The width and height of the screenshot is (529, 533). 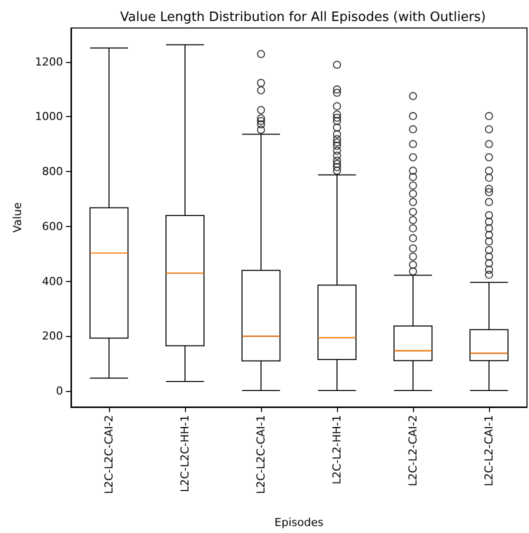 I want to click on x-tick-label: L2C-L2-CAI-2, so click(x=413, y=450).